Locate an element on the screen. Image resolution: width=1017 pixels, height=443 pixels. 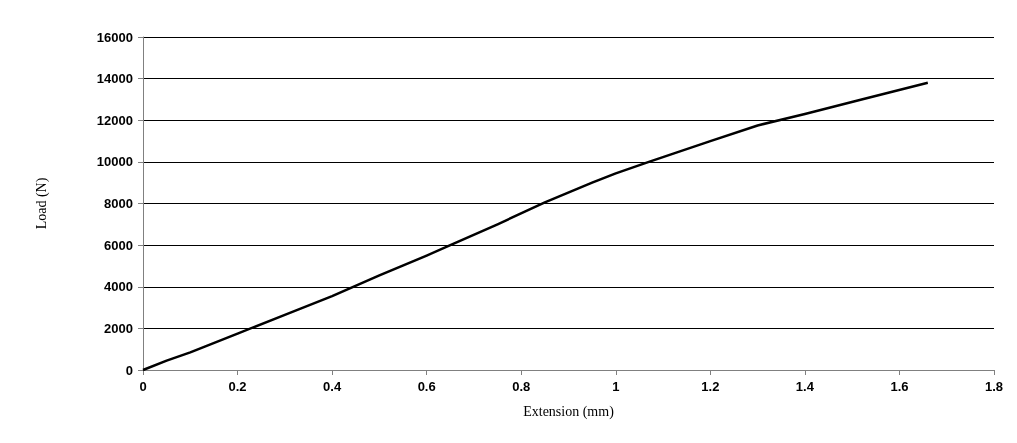
x-tick-label: 1.4 is located at coordinates (805, 386).